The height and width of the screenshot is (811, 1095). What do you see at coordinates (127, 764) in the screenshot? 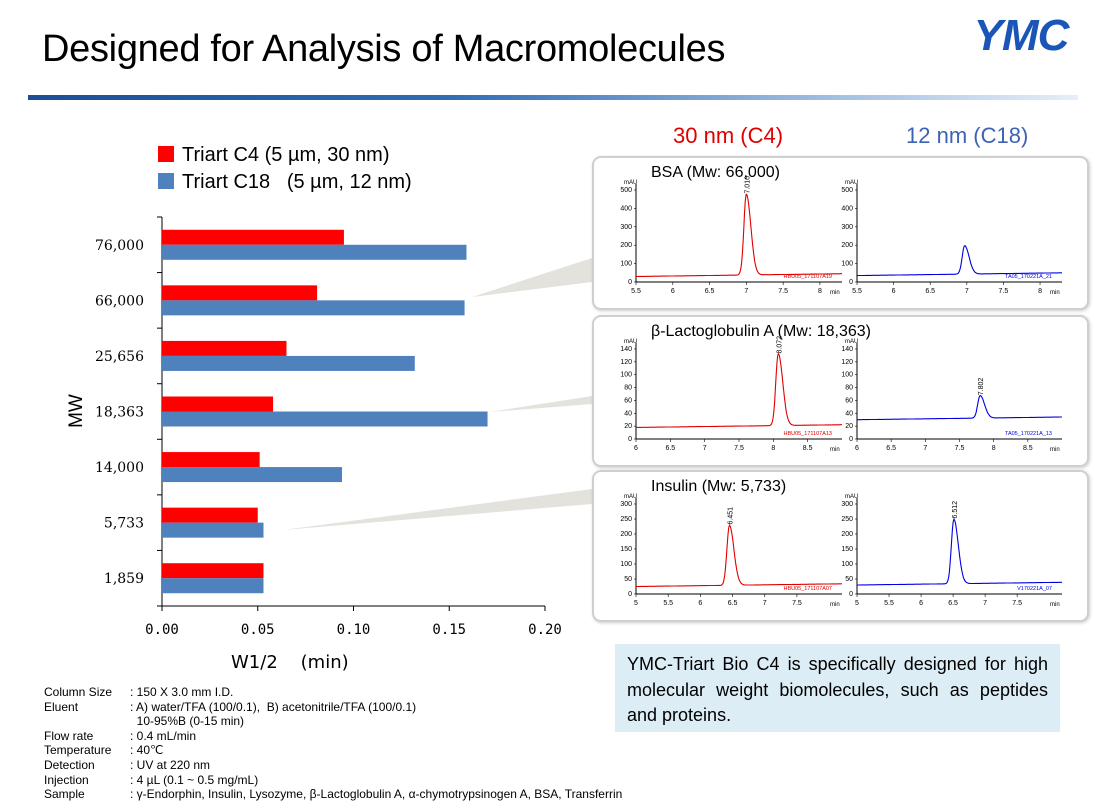
I see `condition-row: Detection: UV at 220 nm` at bounding box center [127, 764].